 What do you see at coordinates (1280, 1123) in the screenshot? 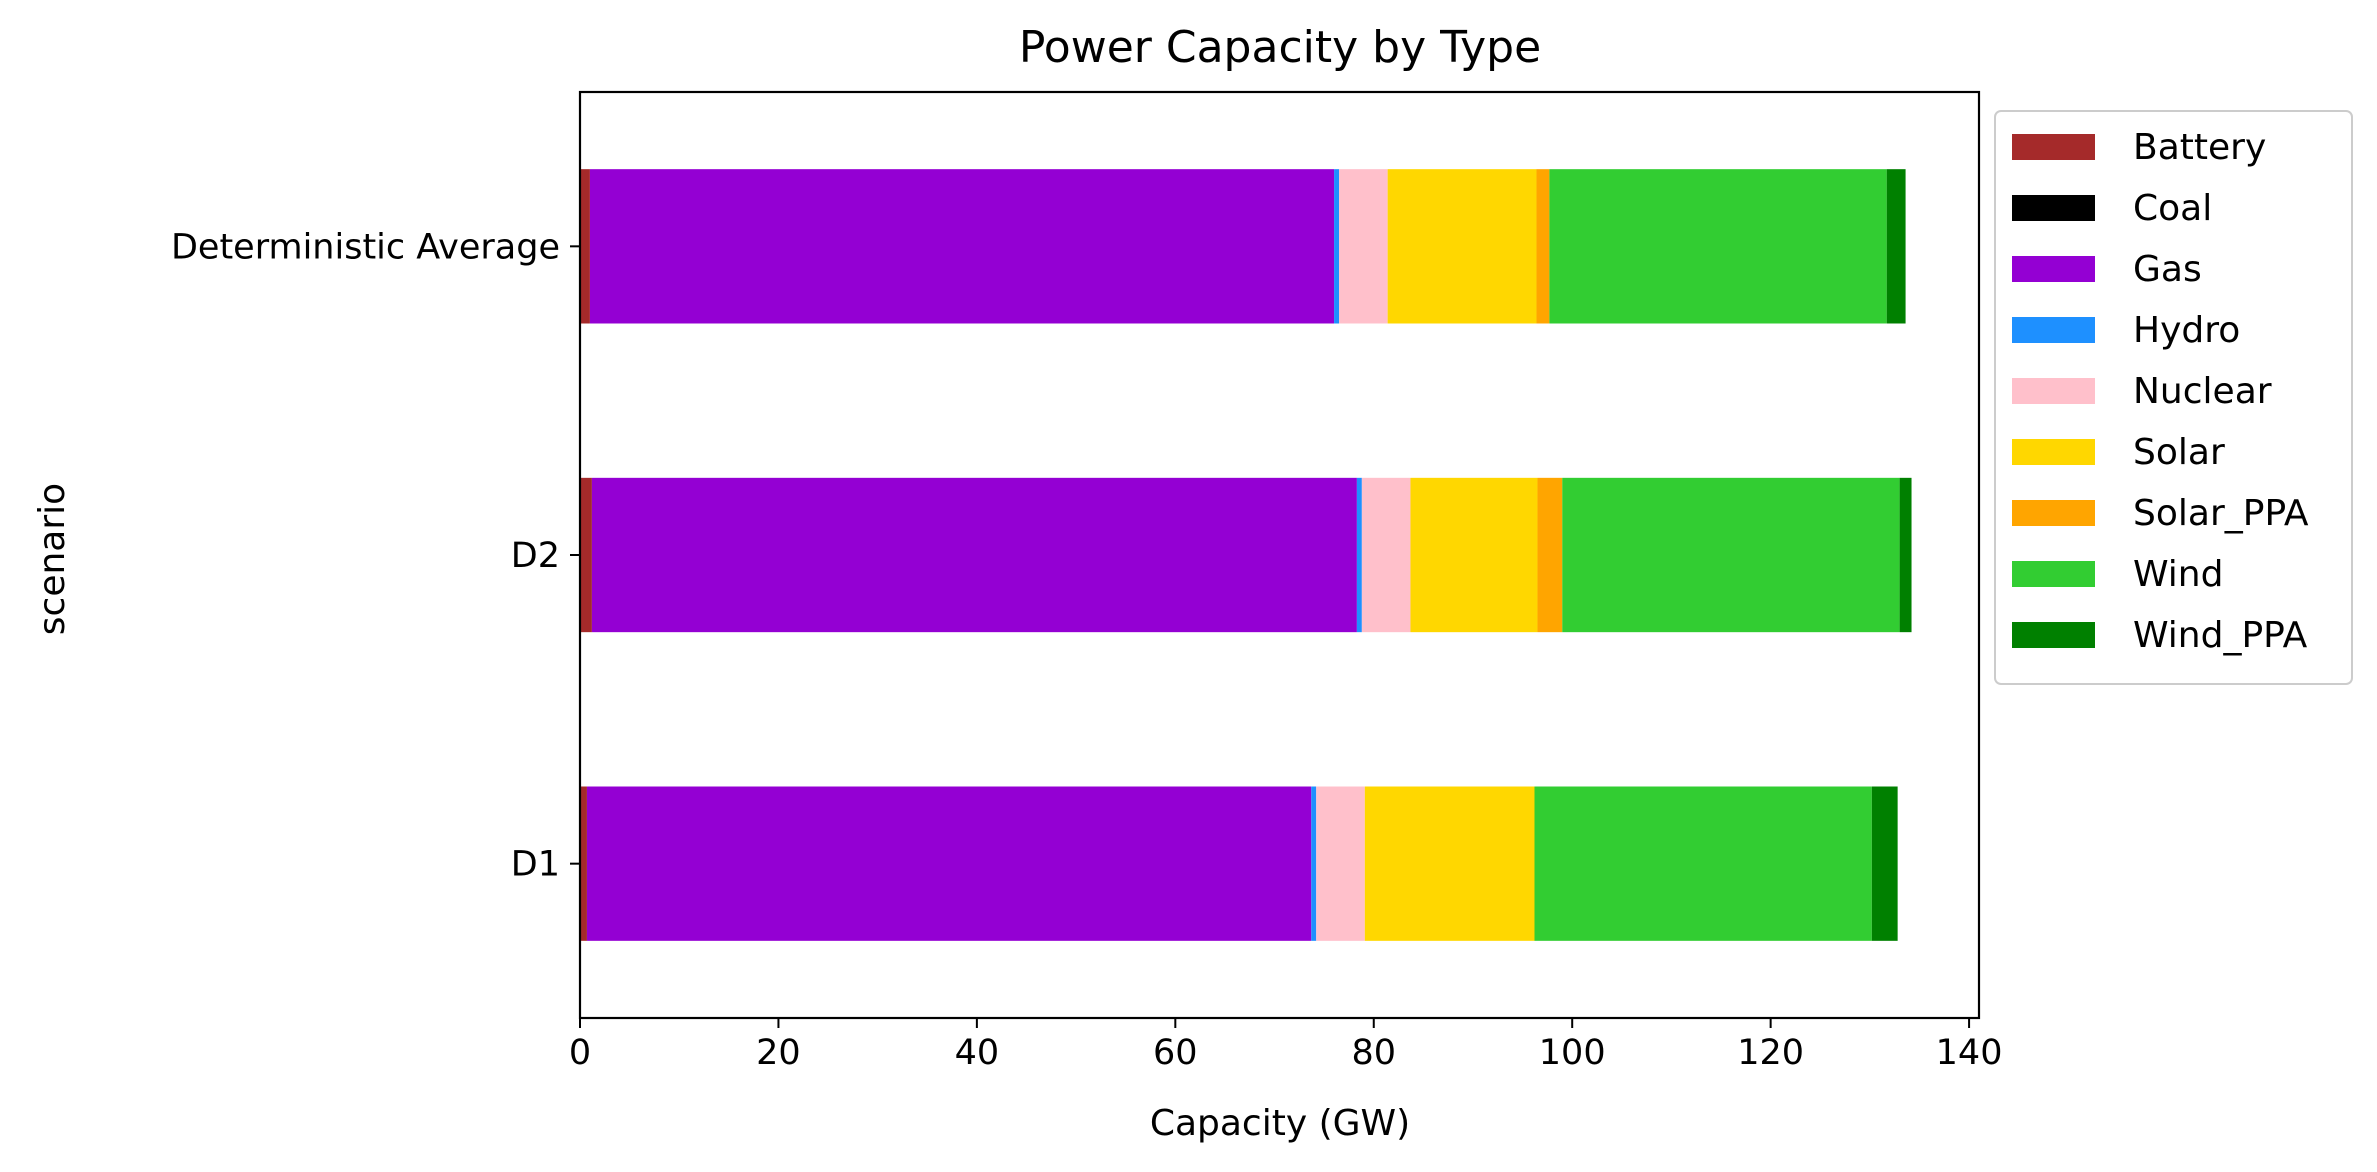
I see `x-axis-label: Capacity (GW)` at bounding box center [1280, 1123].